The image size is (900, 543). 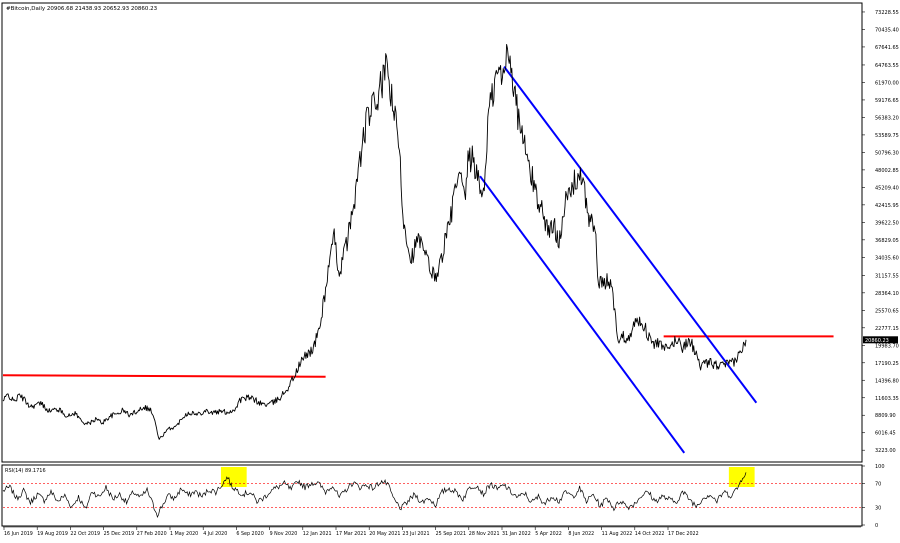 What do you see at coordinates (384, 534) in the screenshot?
I see `time-tick-label: 20 May 2021` at bounding box center [384, 534].